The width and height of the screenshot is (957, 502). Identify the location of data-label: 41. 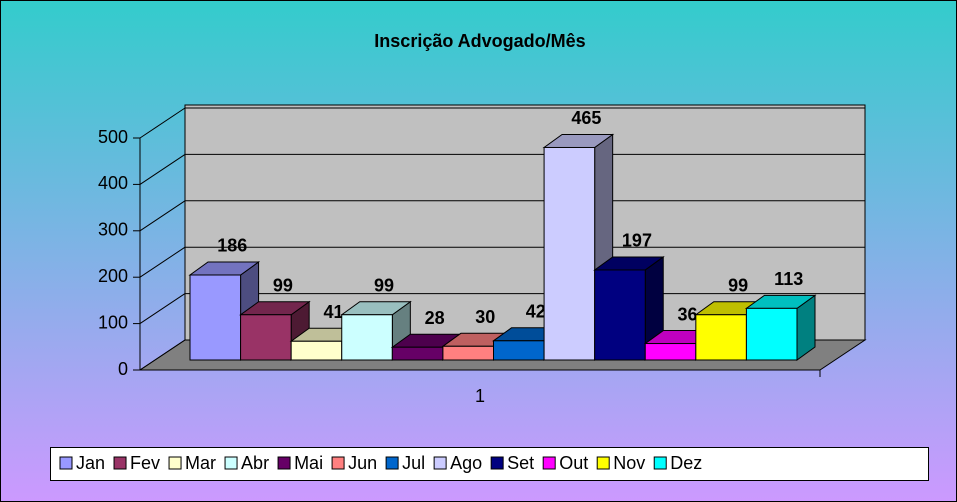
(333, 312).